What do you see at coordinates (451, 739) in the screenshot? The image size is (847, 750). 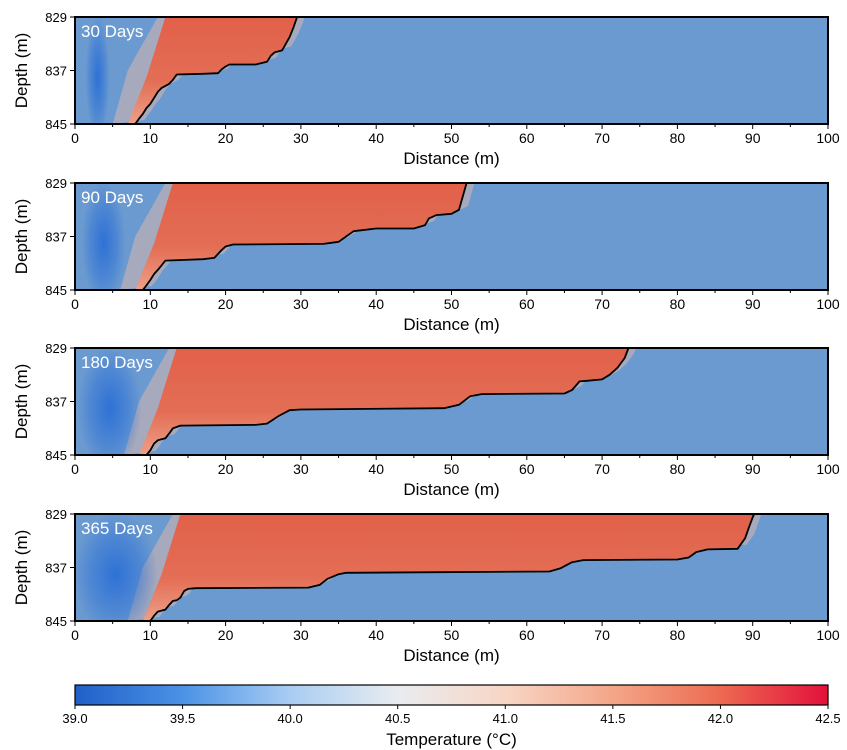 I see `colorbar-label: Temperature (°C)` at bounding box center [451, 739].